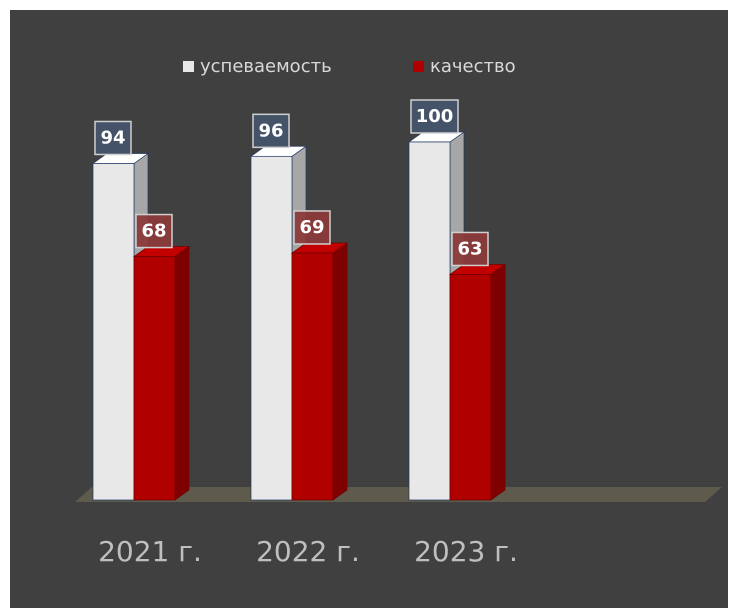  What do you see at coordinates (150, 551) in the screenshot?
I see `x-tick-label: 2021 г.` at bounding box center [150, 551].